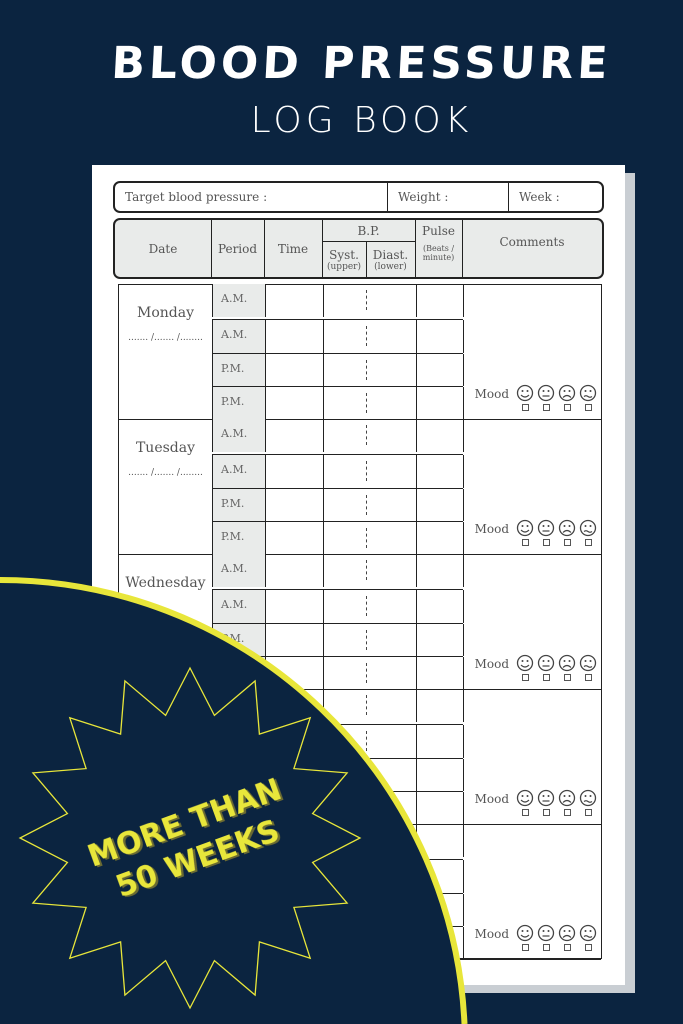  I want to click on day-name: Tuesday, so click(165, 448).